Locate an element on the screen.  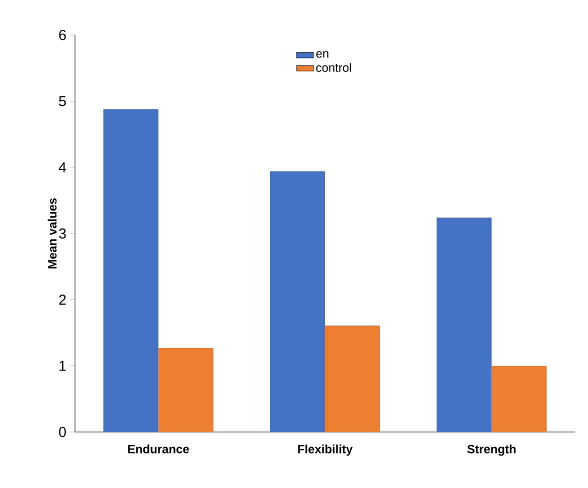
legend-label: control is located at coordinates (333, 67).